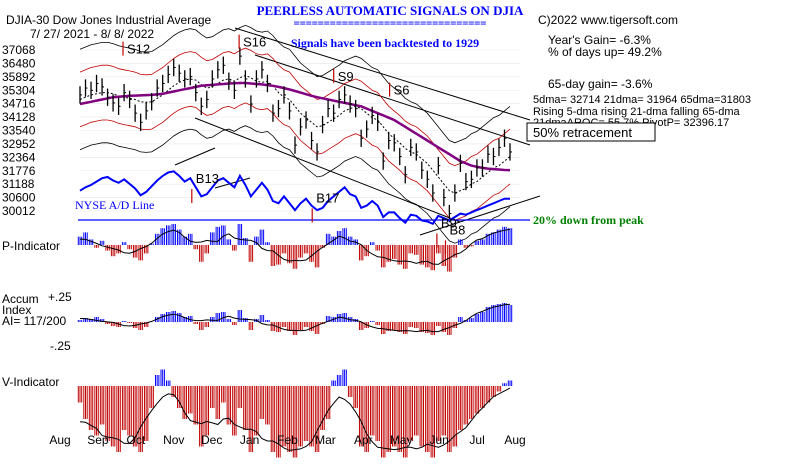 The width and height of the screenshot is (800, 475). What do you see at coordinates (19, 198) in the screenshot?
I see `y-tick-label: 30600` at bounding box center [19, 198].